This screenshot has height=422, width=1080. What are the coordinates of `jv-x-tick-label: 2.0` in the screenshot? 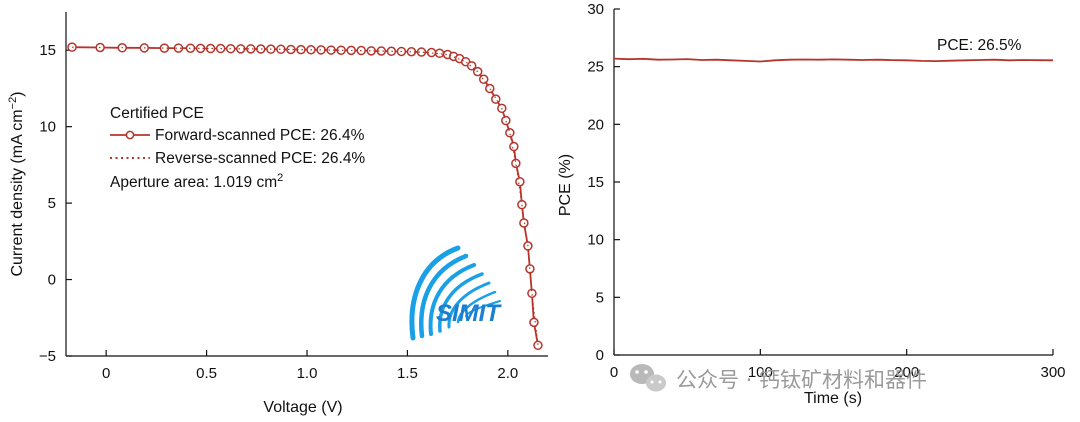 It's located at (507, 373).